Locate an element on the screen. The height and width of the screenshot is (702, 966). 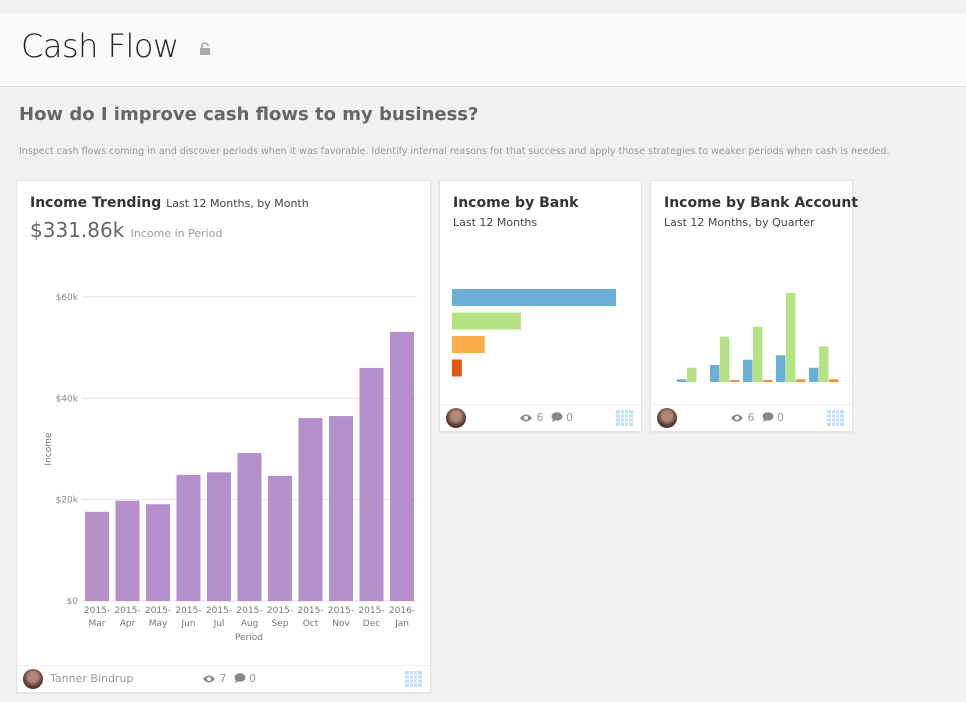
y-tick-label: $0 is located at coordinates (73, 602).